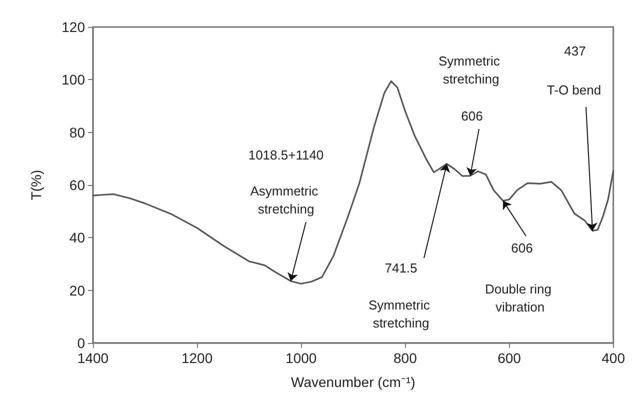 The height and width of the screenshot is (403, 636). Describe the element at coordinates (81, 343) in the screenshot. I see `y-tick-label: 0` at that location.